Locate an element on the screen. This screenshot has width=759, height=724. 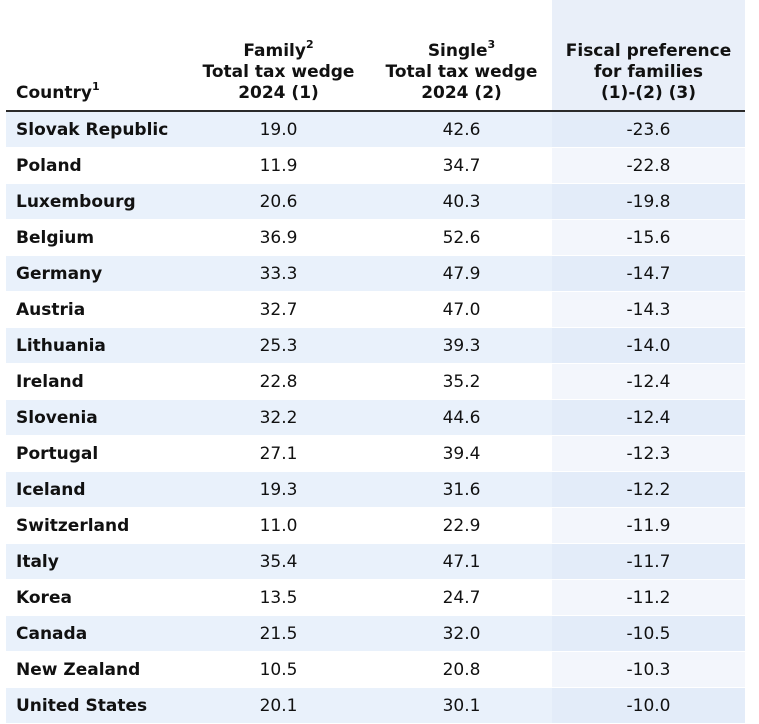
cell-fiscal-preference: -15.6 is located at coordinates (648, 237).